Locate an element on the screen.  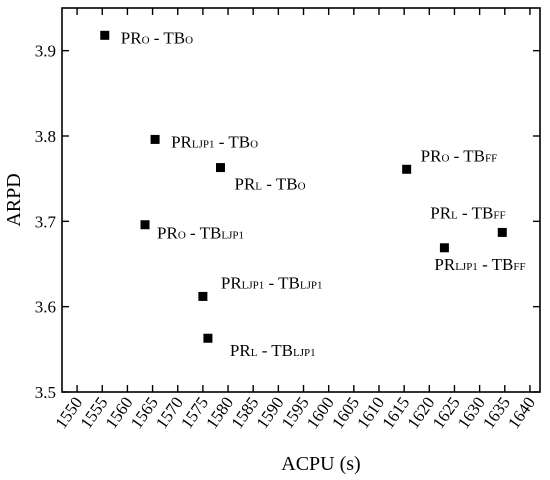
point-label: PRL - TBFF is located at coordinates (467, 212).